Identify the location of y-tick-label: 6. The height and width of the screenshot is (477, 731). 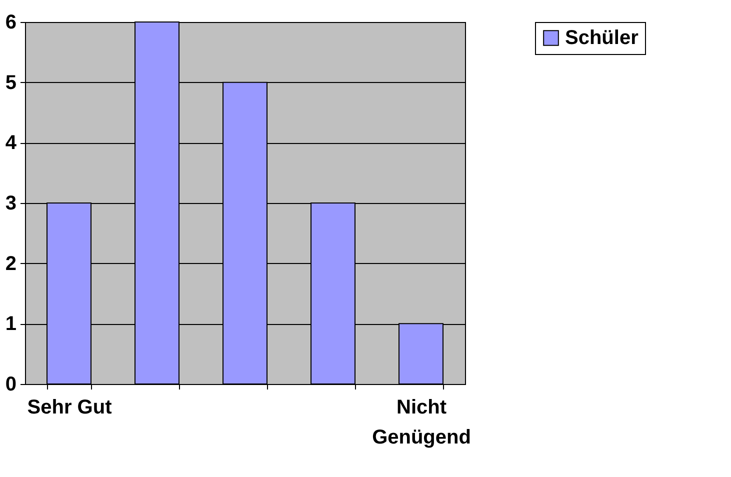
(10, 23).